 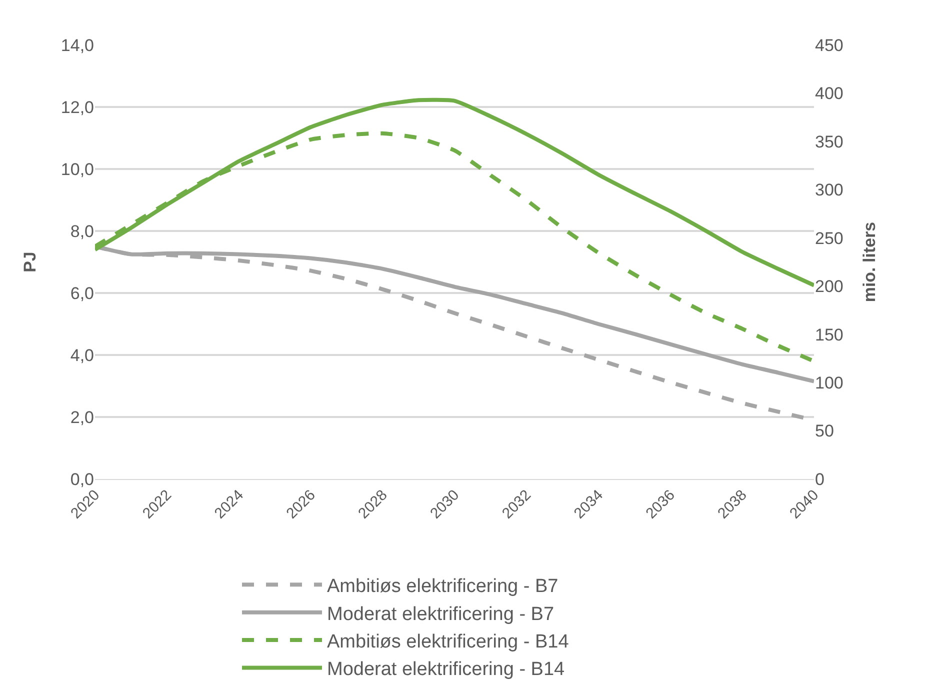 I want to click on y-tick-label: 10,0, so click(x=77, y=169).